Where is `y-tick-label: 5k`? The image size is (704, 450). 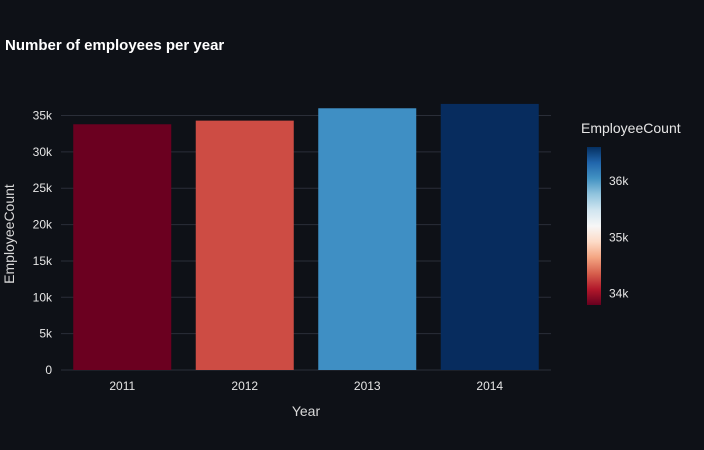 y-tick-label: 5k is located at coordinates (46, 334).